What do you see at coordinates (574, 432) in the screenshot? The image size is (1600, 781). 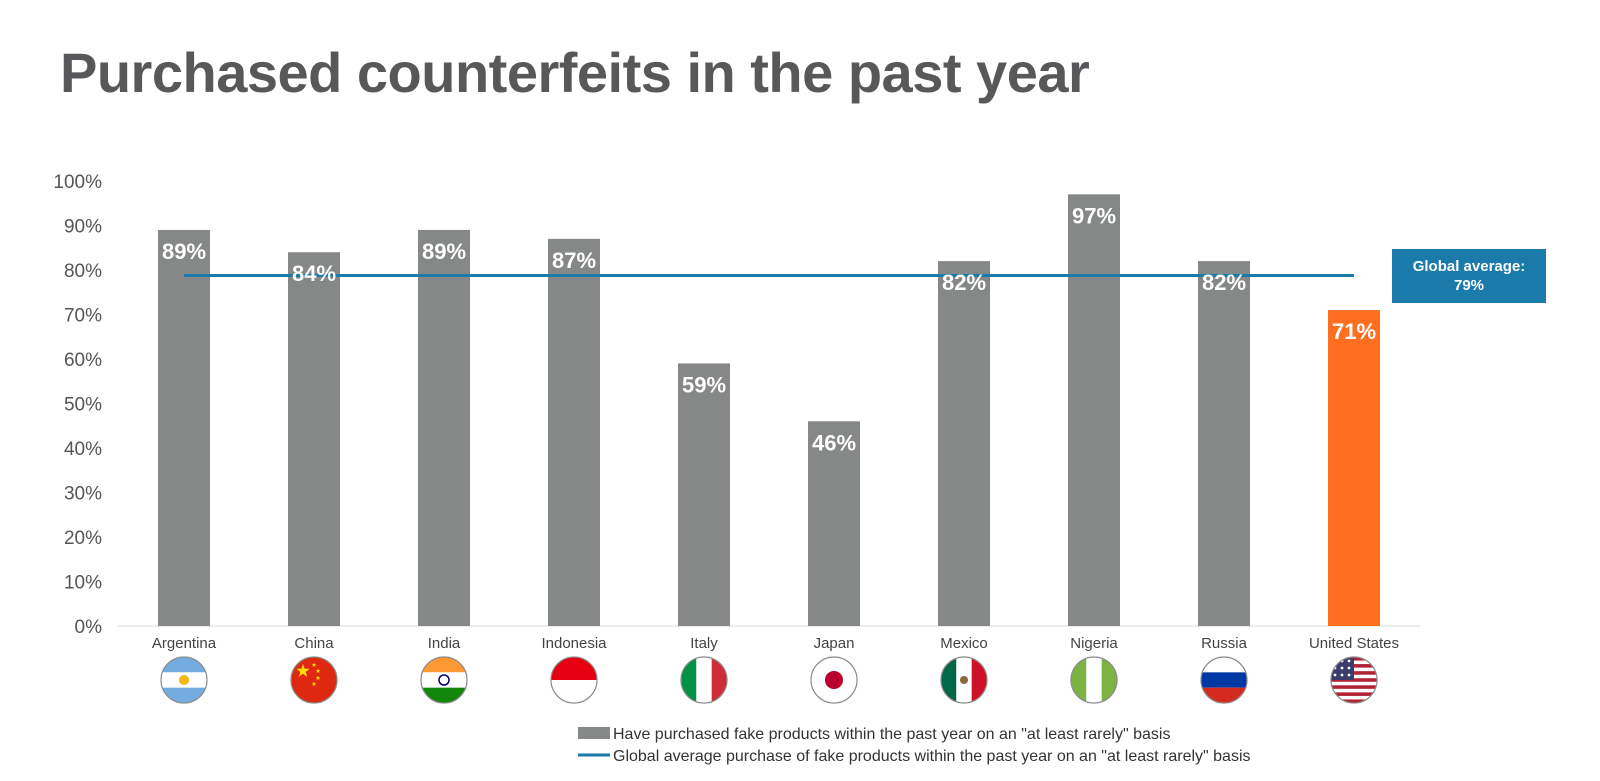 I see `bar-indonesia` at bounding box center [574, 432].